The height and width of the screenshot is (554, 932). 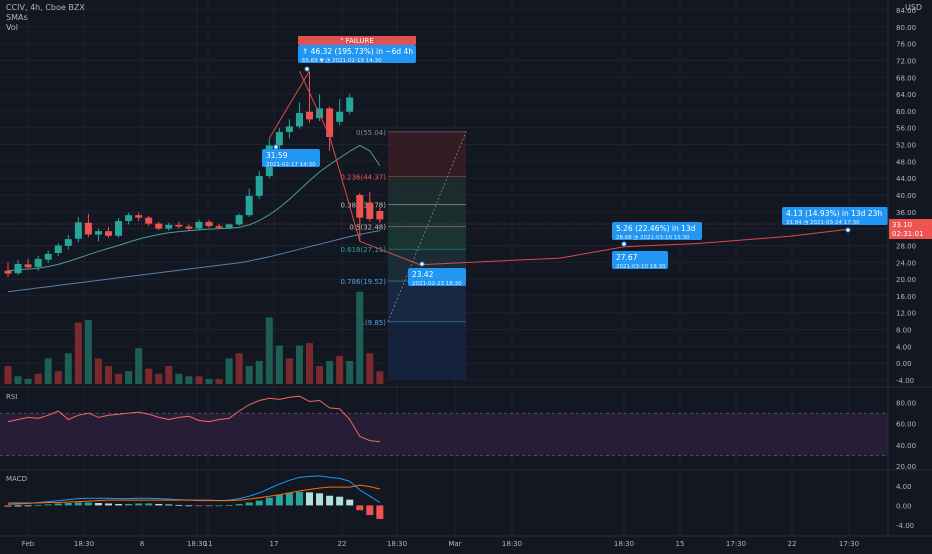 I want to click on fib-level-label: 0.618(27.11), so click(x=363, y=250).